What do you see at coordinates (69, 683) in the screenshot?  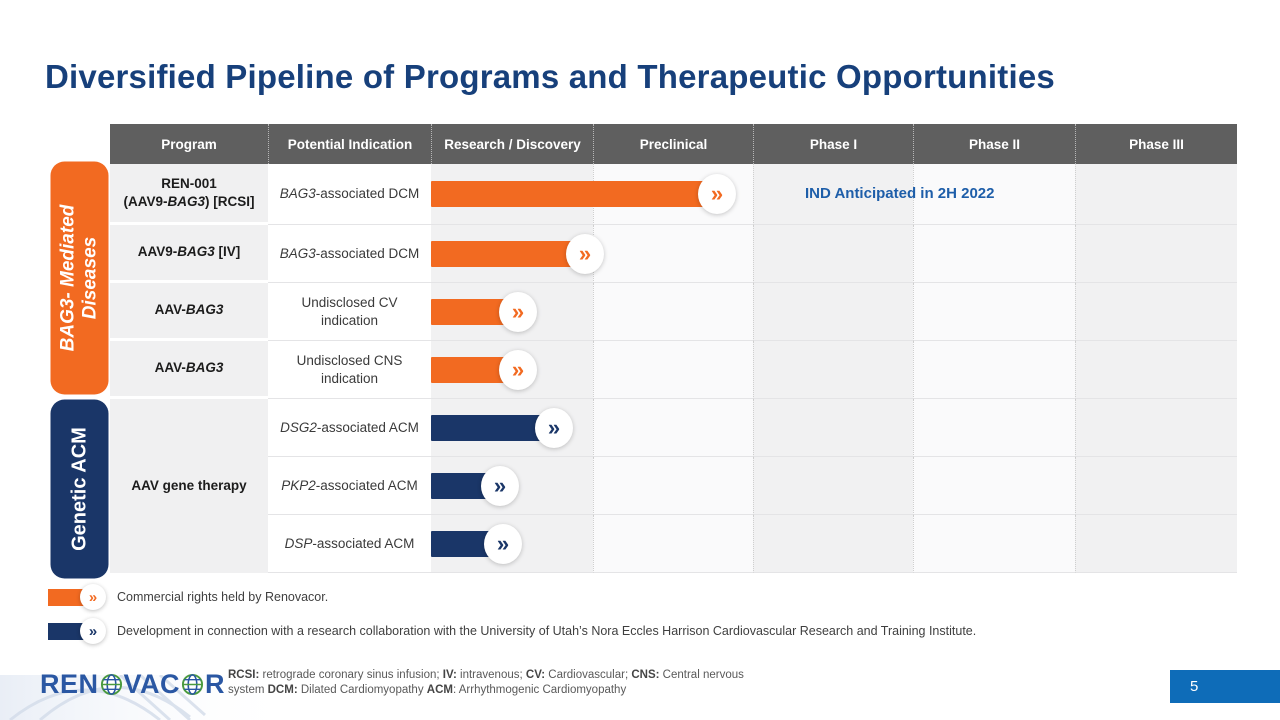 I see `logo-text: REN` at bounding box center [69, 683].